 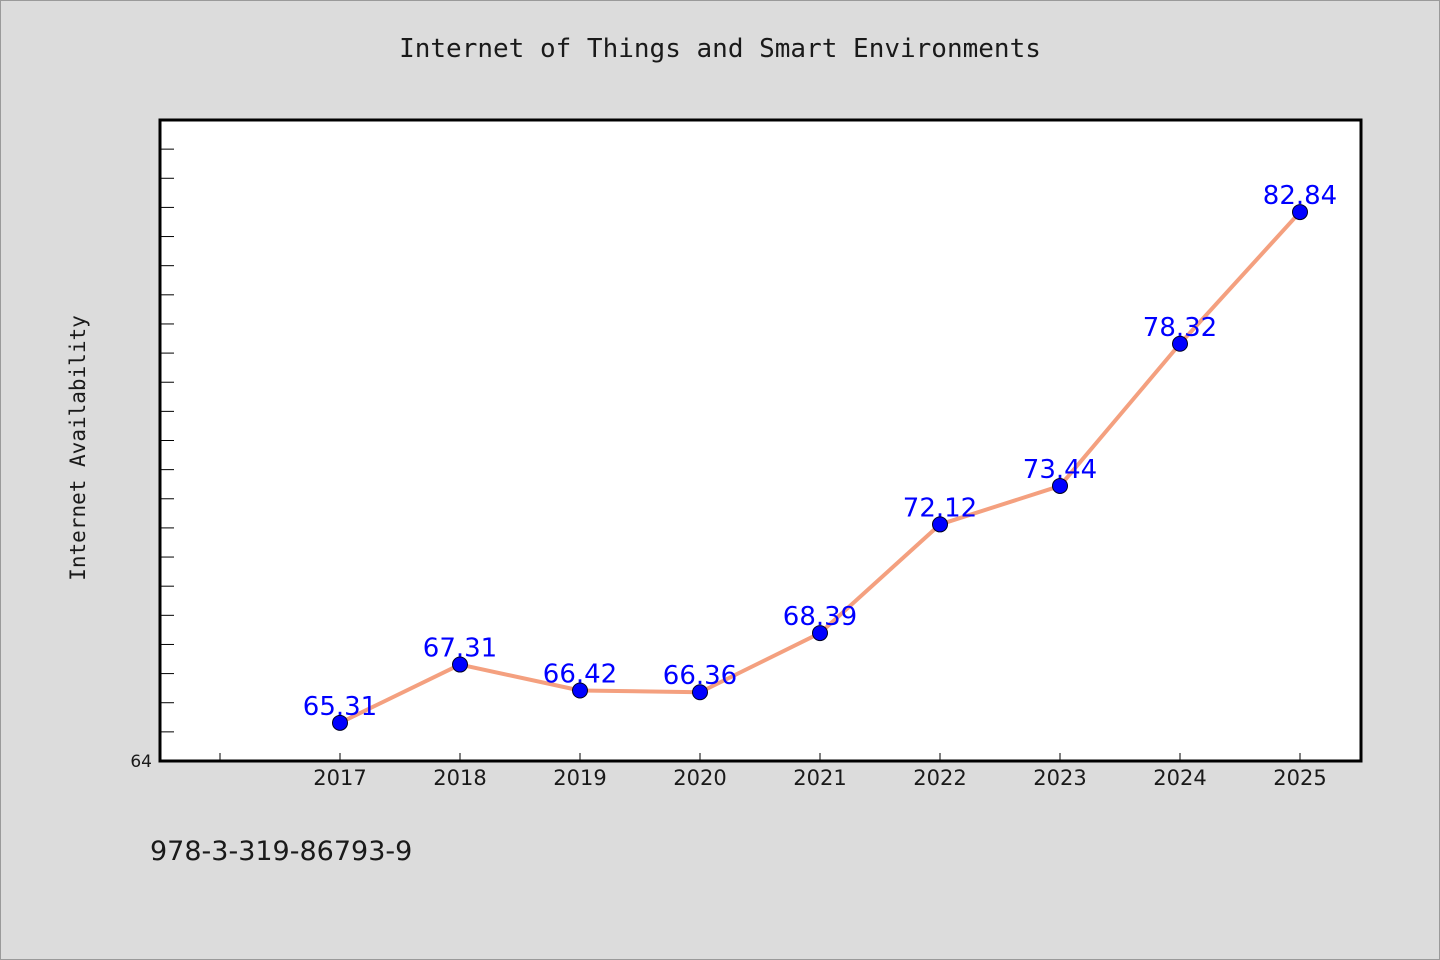 What do you see at coordinates (579, 778) in the screenshot?
I see `x-tick-label: 2019` at bounding box center [579, 778].